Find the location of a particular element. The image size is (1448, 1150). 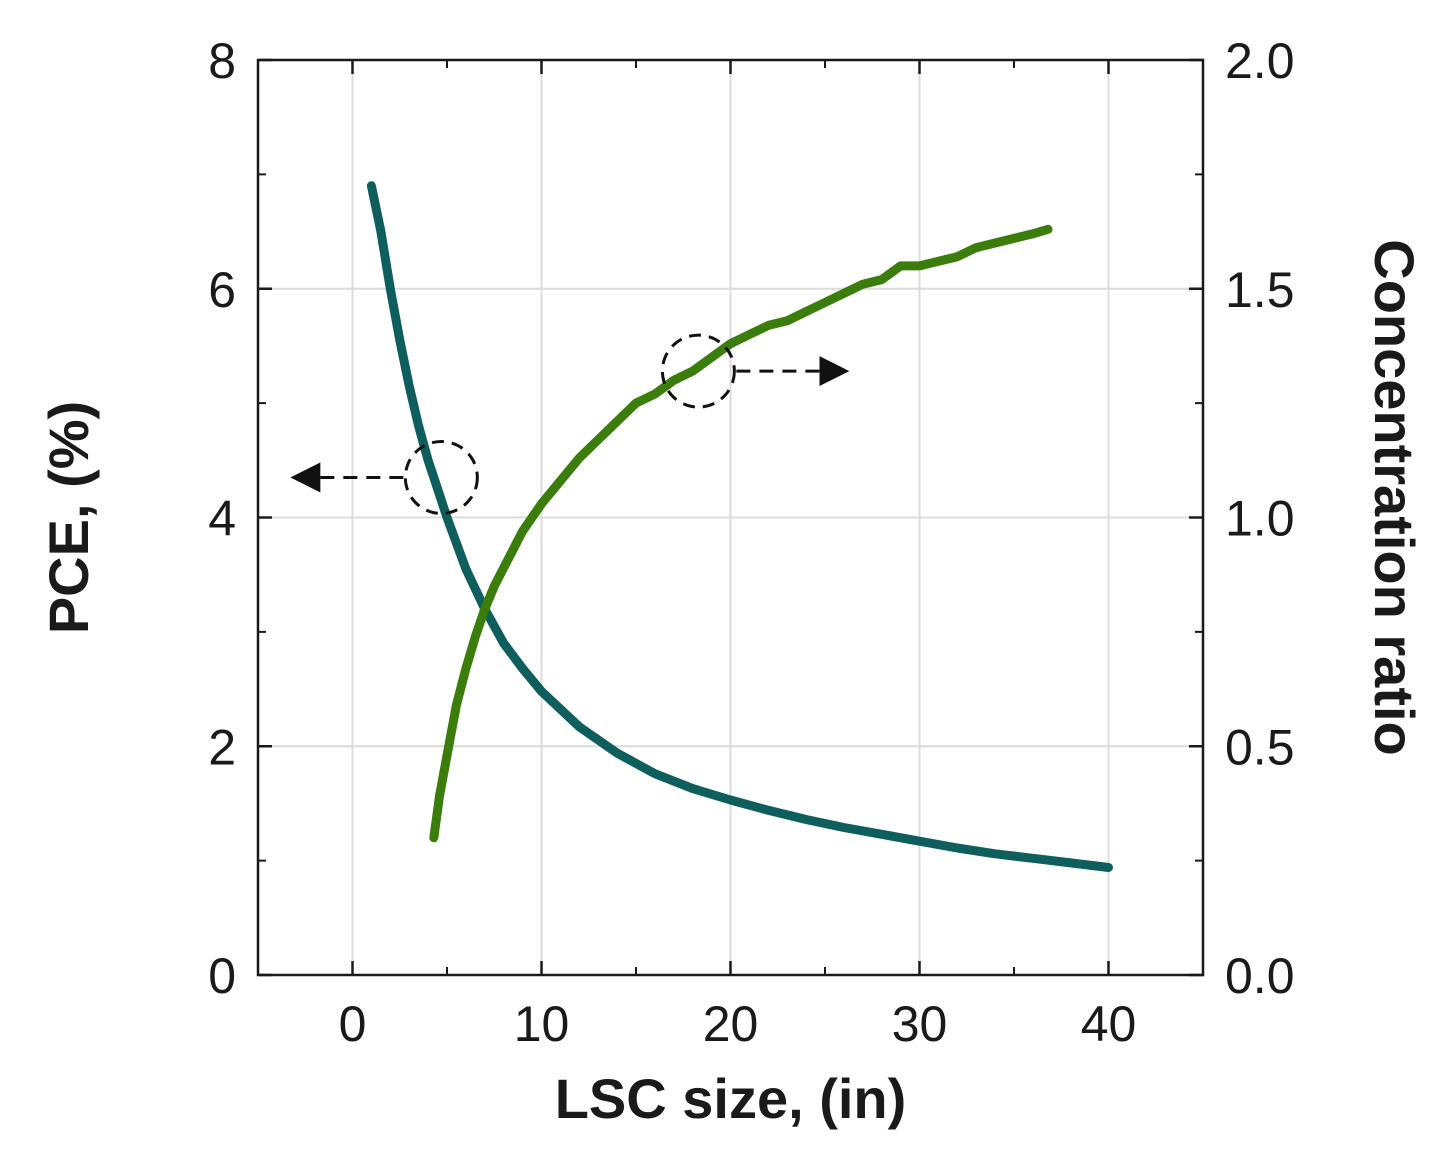

annotations is located at coordinates (570, 424).